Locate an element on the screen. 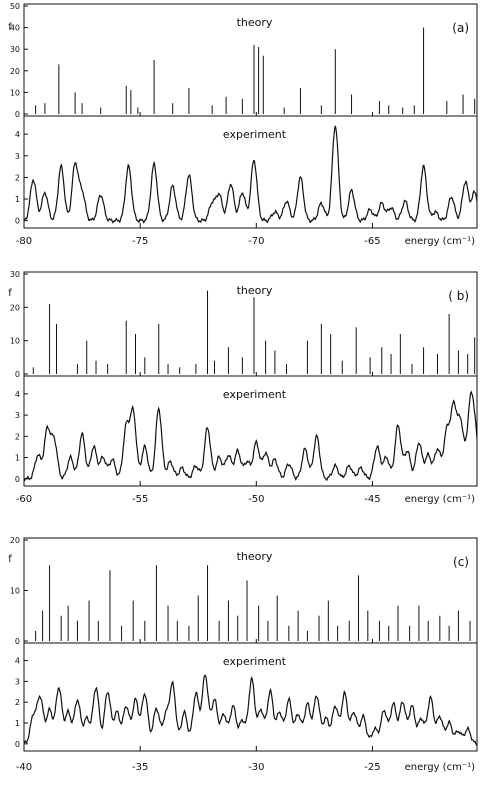 Image resolution: width=485 pixels, height=796 pixels. x-tick-label: -75 is located at coordinates (140, 241).